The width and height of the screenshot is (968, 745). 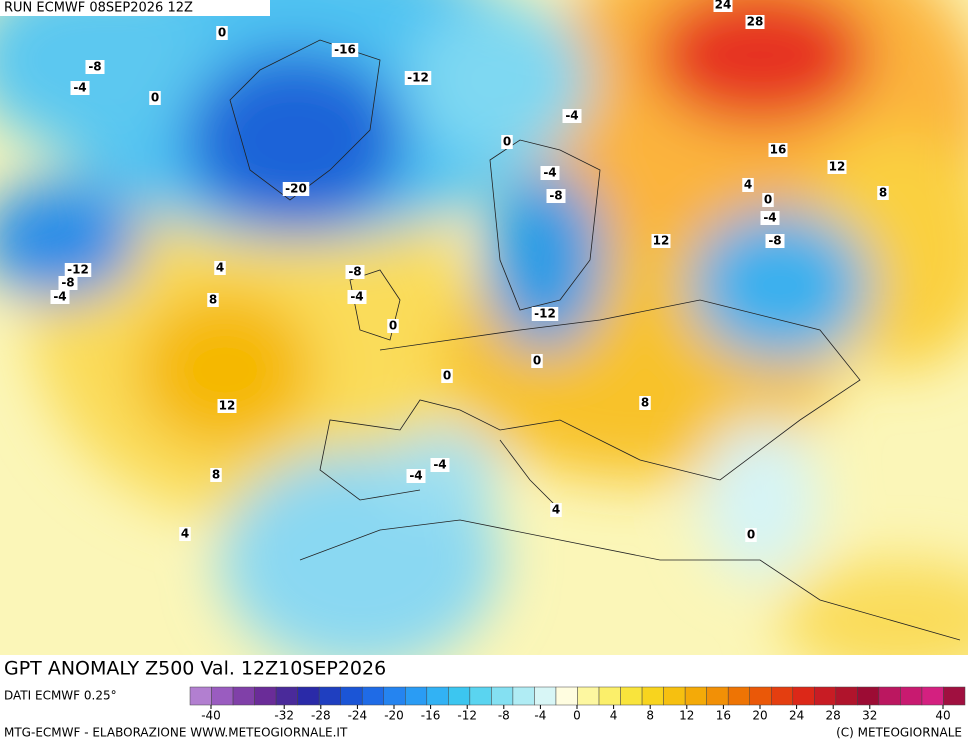 I want to click on contour-label: 28, so click(x=755, y=22).